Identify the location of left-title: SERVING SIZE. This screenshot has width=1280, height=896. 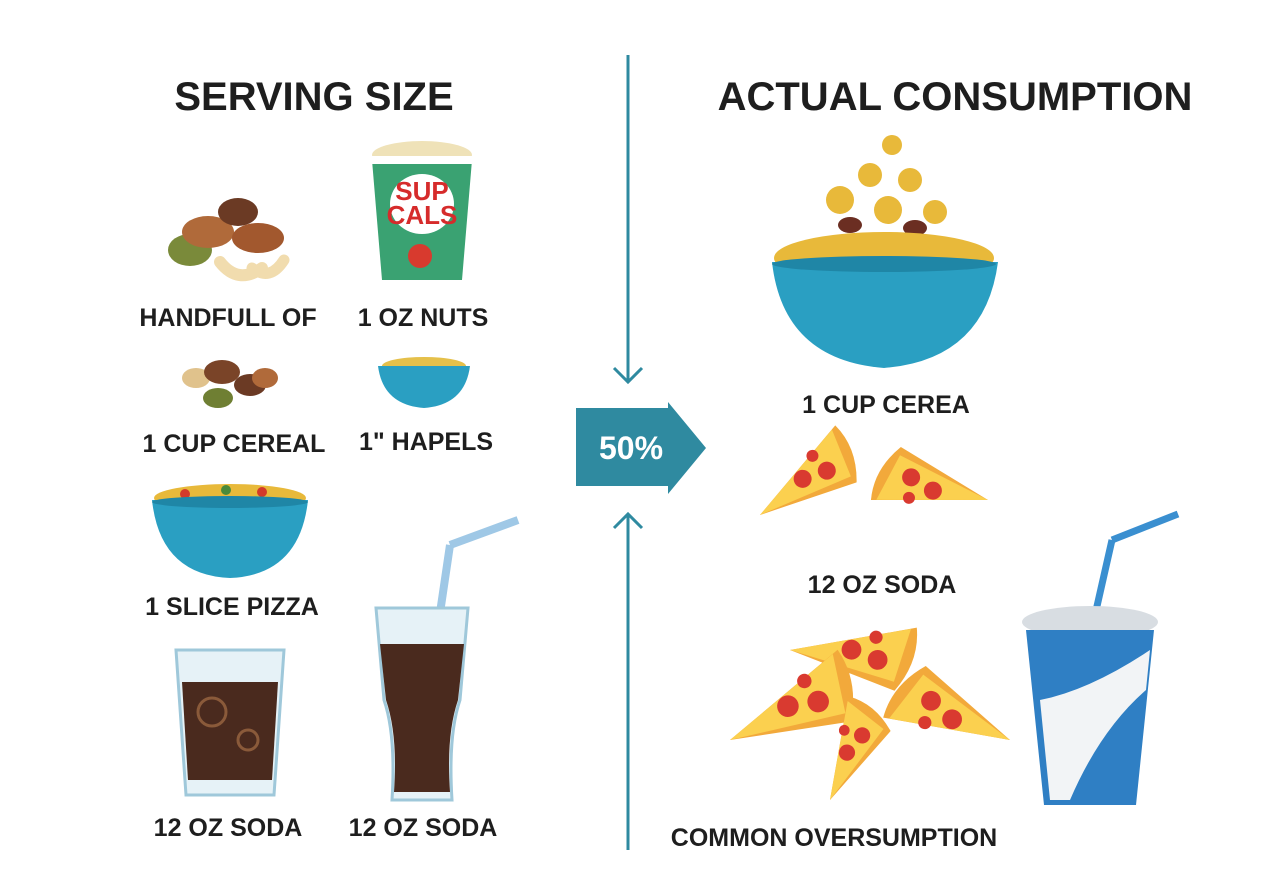
(313, 97).